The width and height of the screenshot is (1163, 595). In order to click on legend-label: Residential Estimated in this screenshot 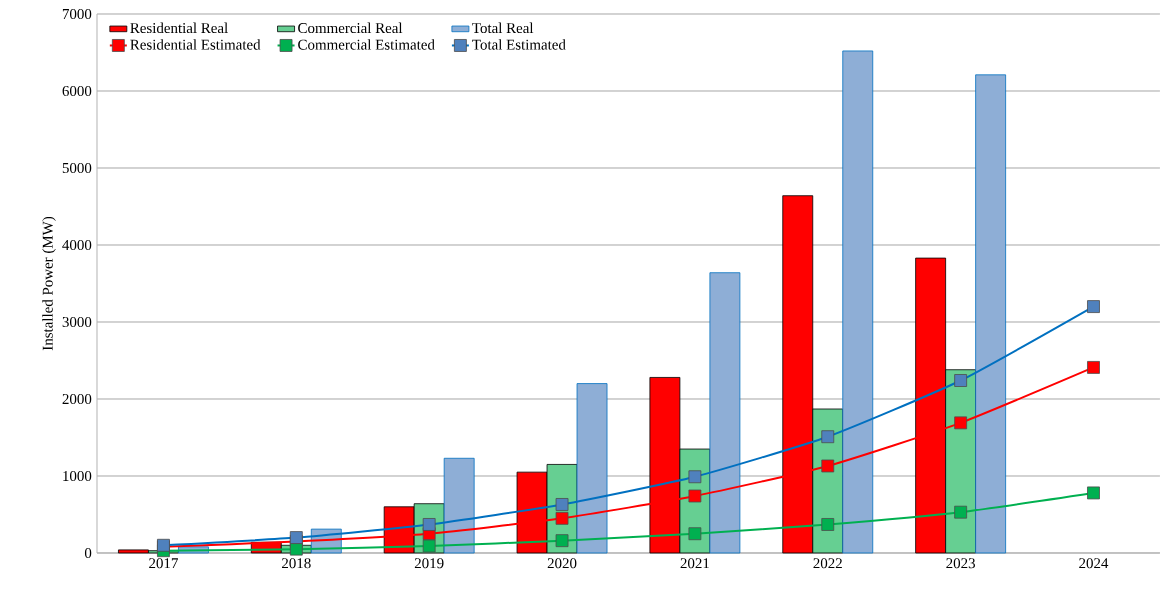, I will do `click(195, 44)`.